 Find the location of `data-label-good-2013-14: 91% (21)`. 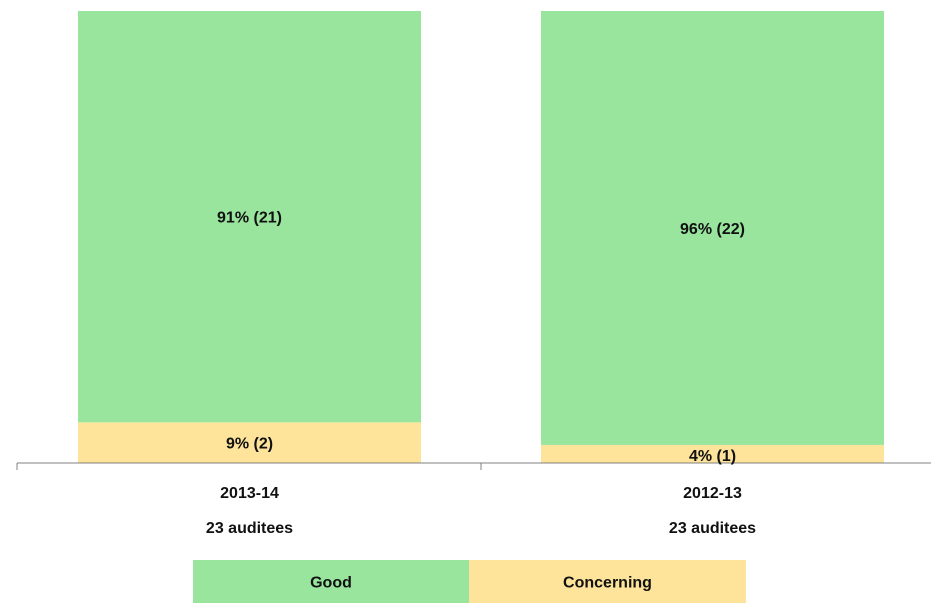

data-label-good-2013-14: 91% (21) is located at coordinates (249, 218).